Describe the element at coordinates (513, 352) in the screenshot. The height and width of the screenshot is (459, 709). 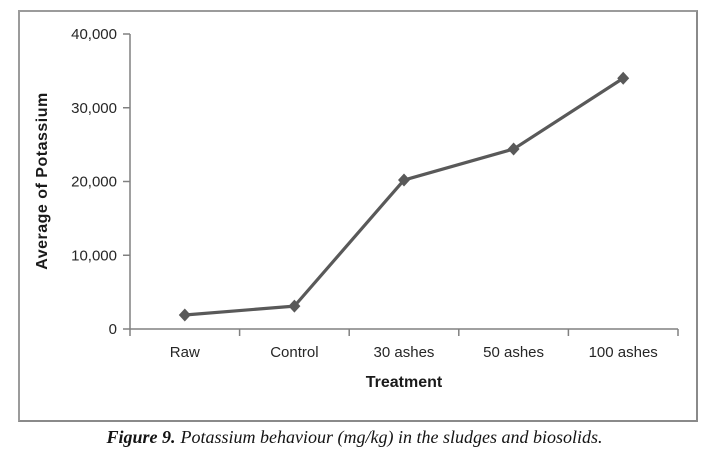
I see `x-category-label: 50 ashes` at that location.